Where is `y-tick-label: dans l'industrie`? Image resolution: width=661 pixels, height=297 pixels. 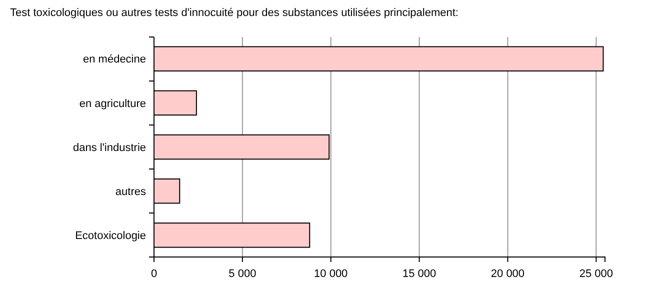 y-tick-label: dans l'industrie is located at coordinates (109, 148).